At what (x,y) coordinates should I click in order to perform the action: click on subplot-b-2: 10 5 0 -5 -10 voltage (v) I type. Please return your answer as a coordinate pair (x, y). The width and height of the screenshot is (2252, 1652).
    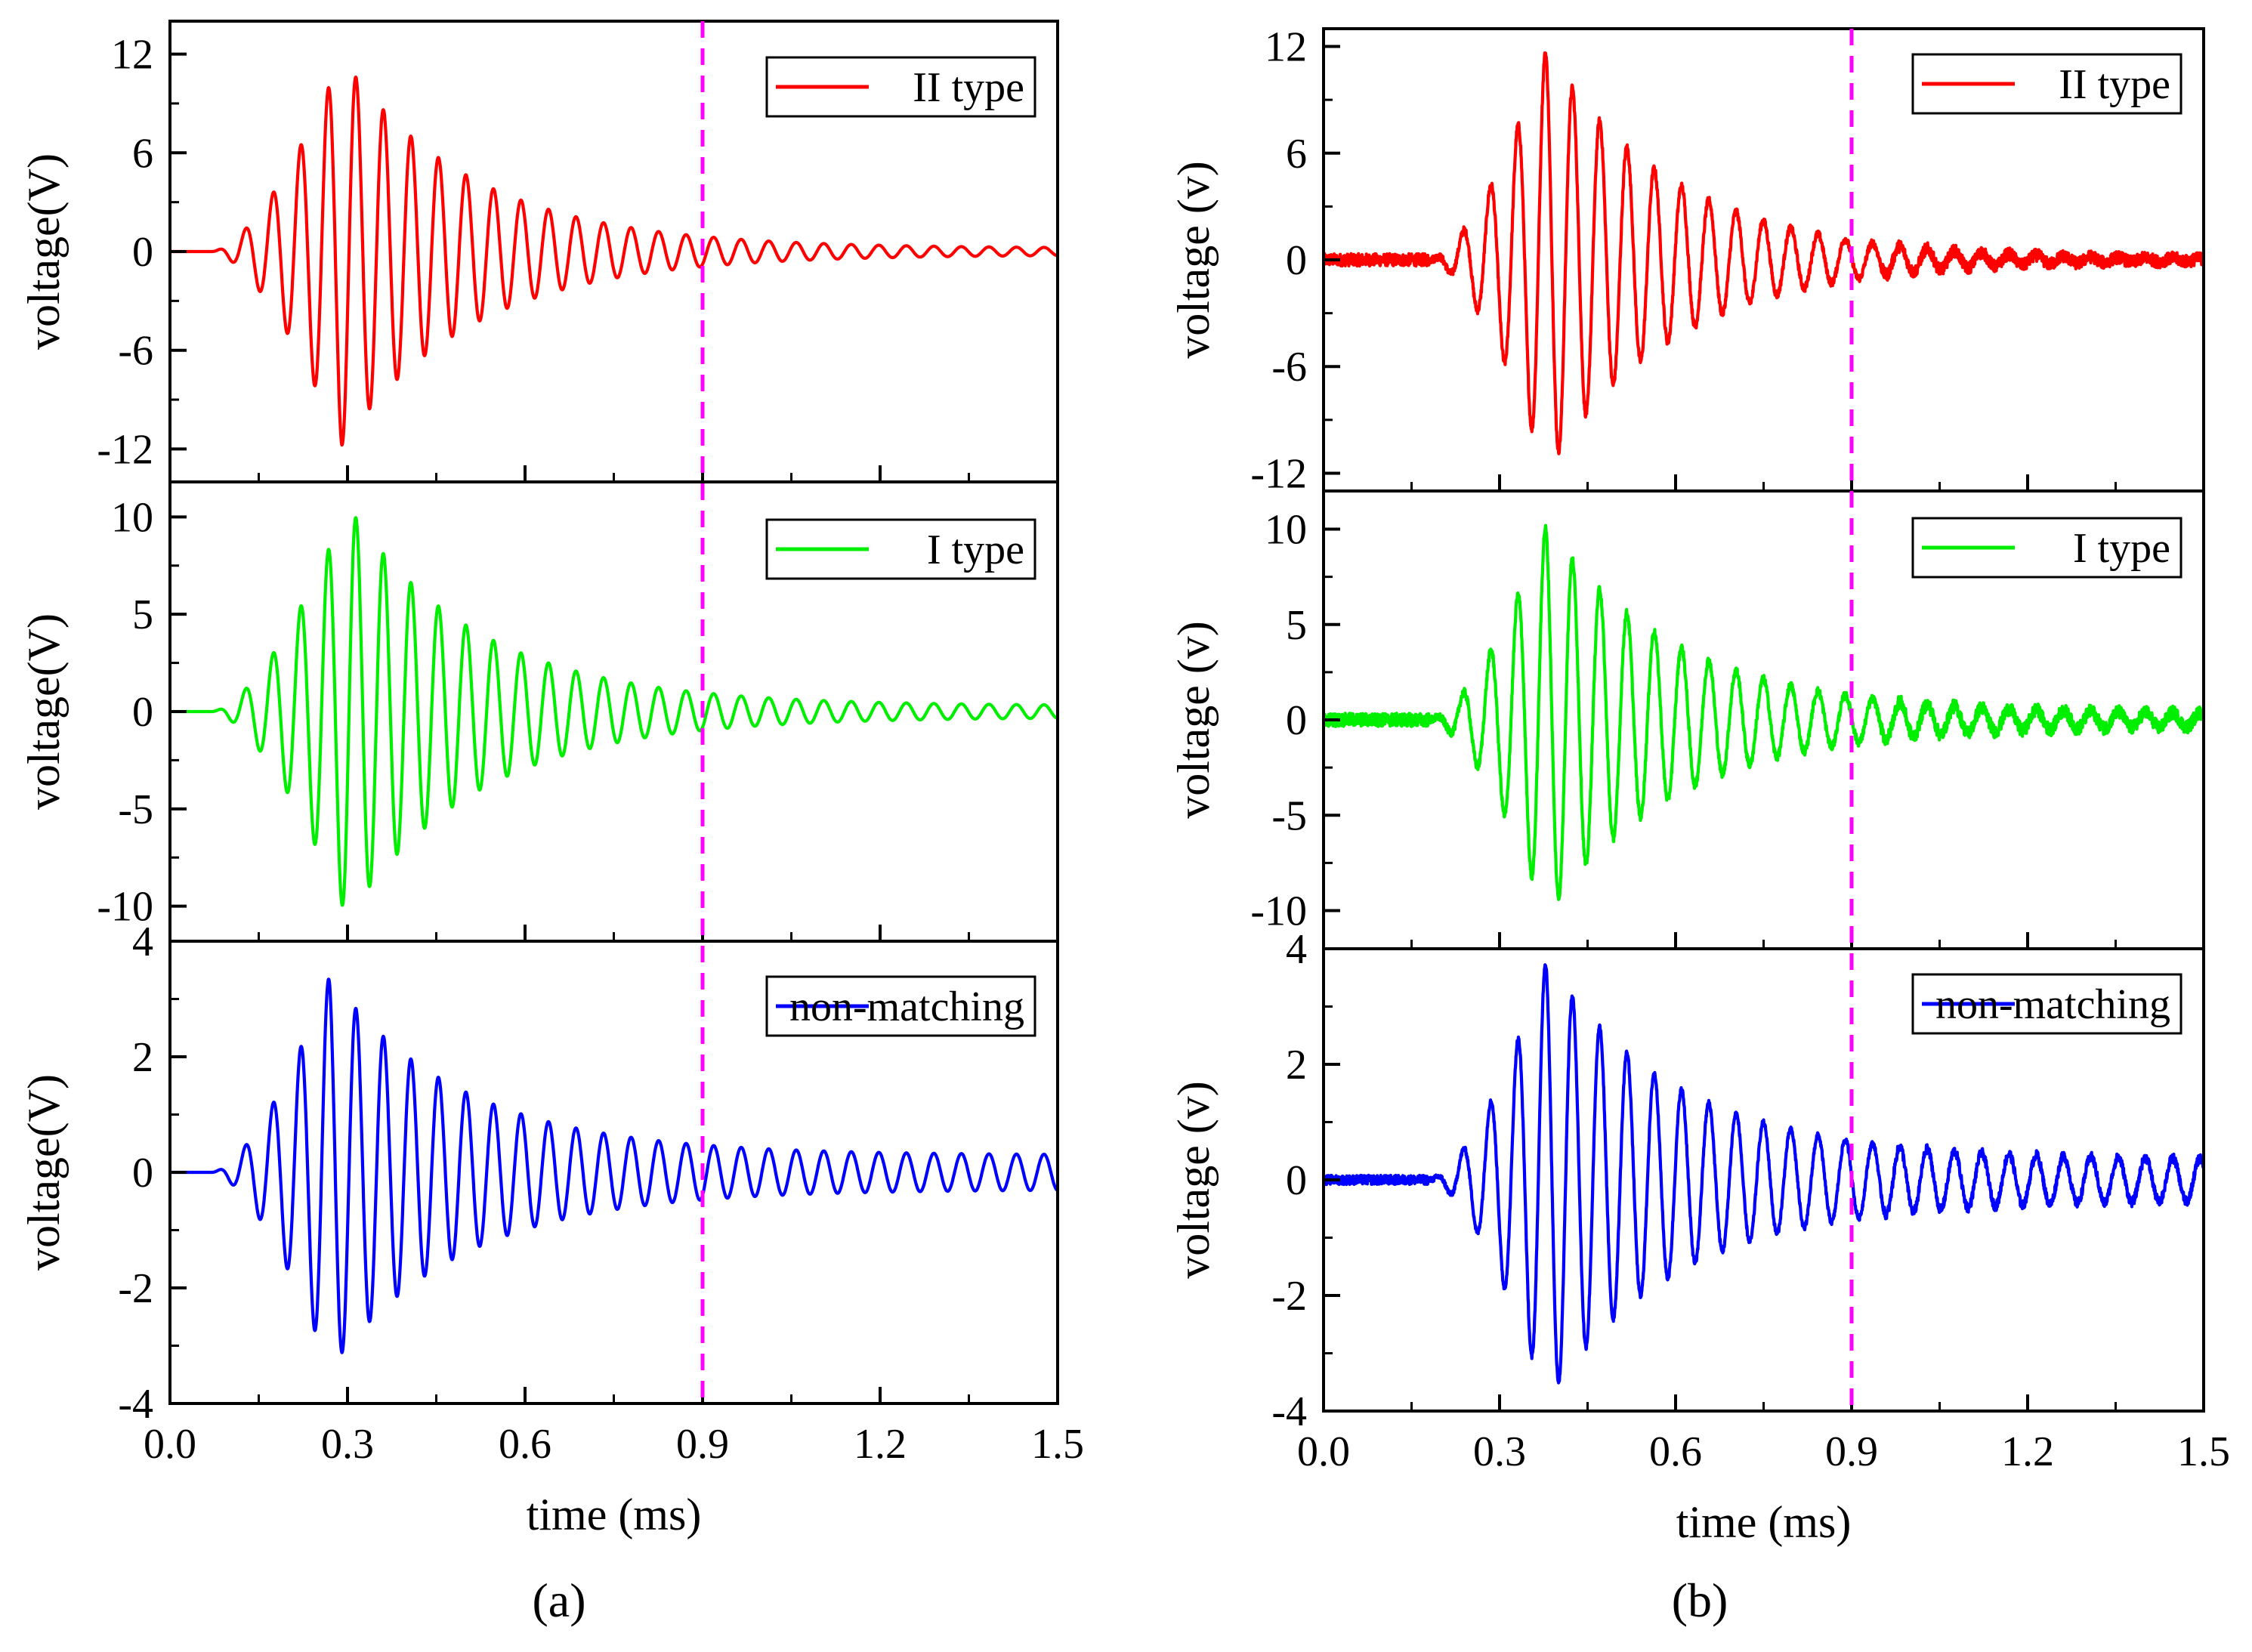
    Looking at the image, I should click on (1687, 719).